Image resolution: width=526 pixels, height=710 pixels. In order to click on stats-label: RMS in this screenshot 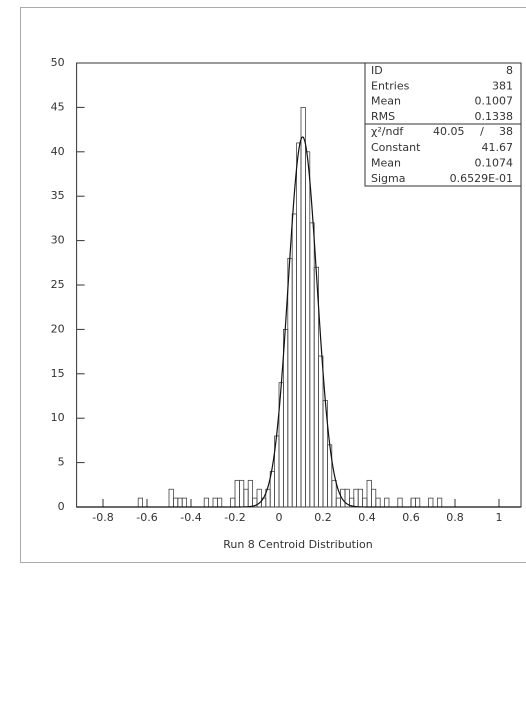, I will do `click(383, 116)`.